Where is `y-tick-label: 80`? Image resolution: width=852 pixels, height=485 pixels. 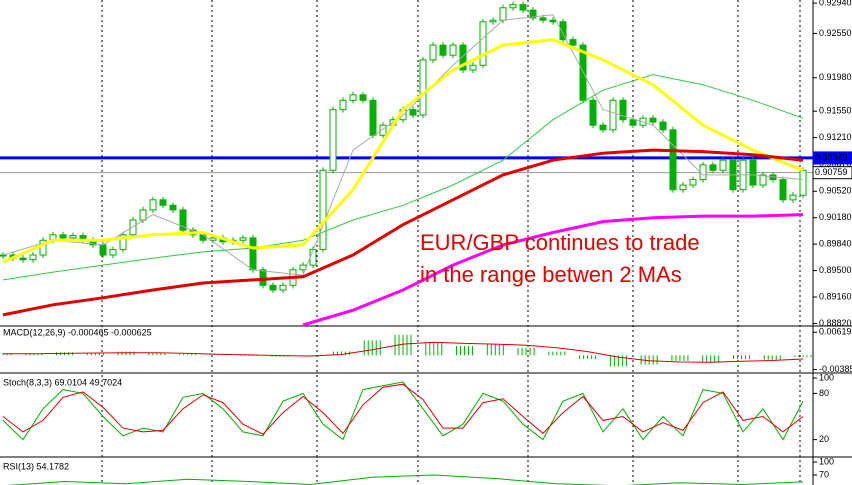
y-tick-label: 80 is located at coordinates (824, 393).